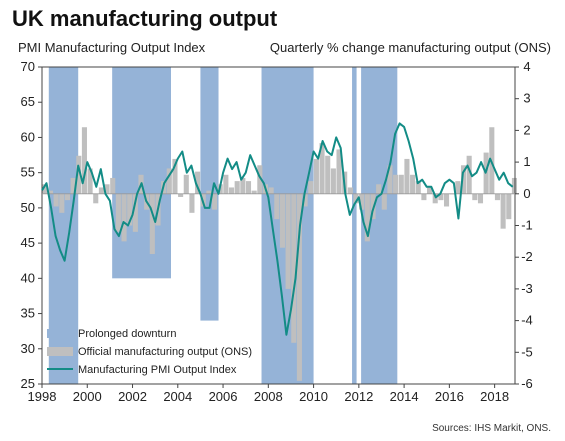  What do you see at coordinates (526, 129) in the screenshot?
I see `right-tick-label: 2` at bounding box center [526, 129].